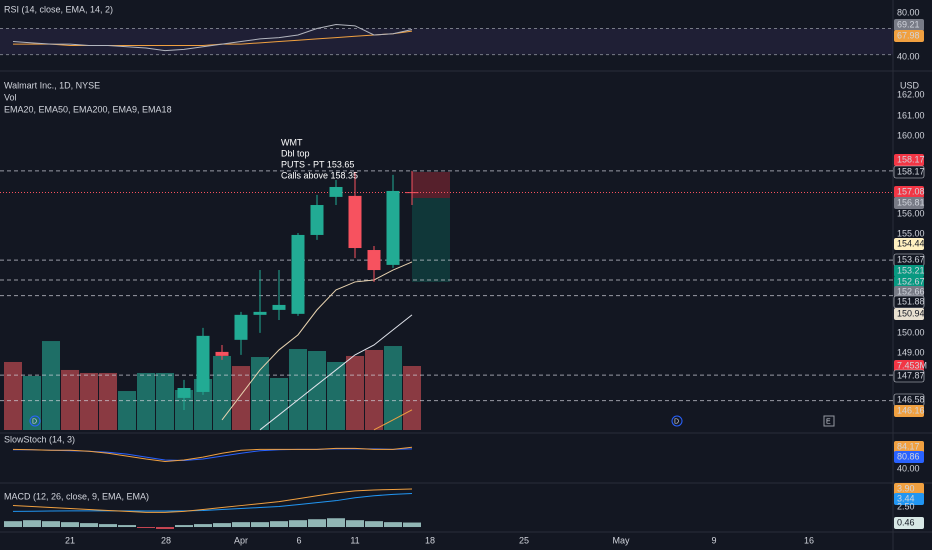  I want to click on time-label: 6, so click(298, 540).